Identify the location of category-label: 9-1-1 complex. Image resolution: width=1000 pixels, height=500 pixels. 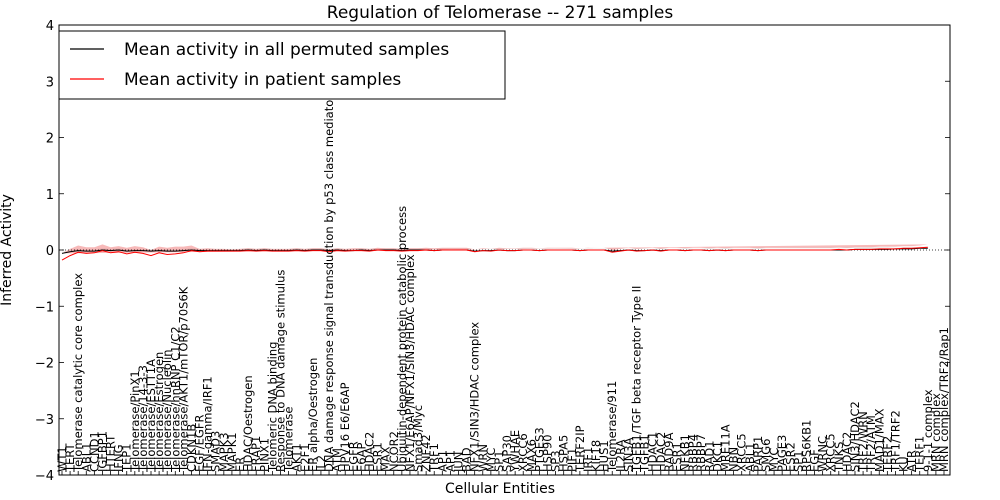
(928, 430).